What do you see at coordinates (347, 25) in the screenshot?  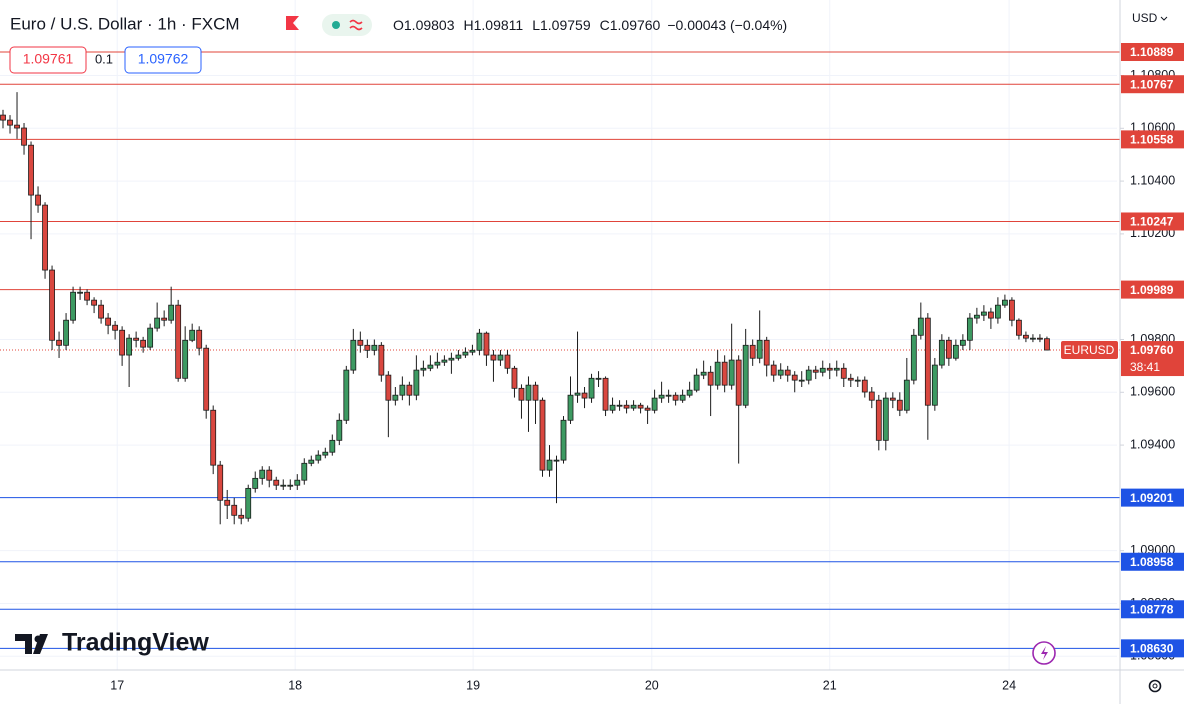 I see `status-pill` at bounding box center [347, 25].